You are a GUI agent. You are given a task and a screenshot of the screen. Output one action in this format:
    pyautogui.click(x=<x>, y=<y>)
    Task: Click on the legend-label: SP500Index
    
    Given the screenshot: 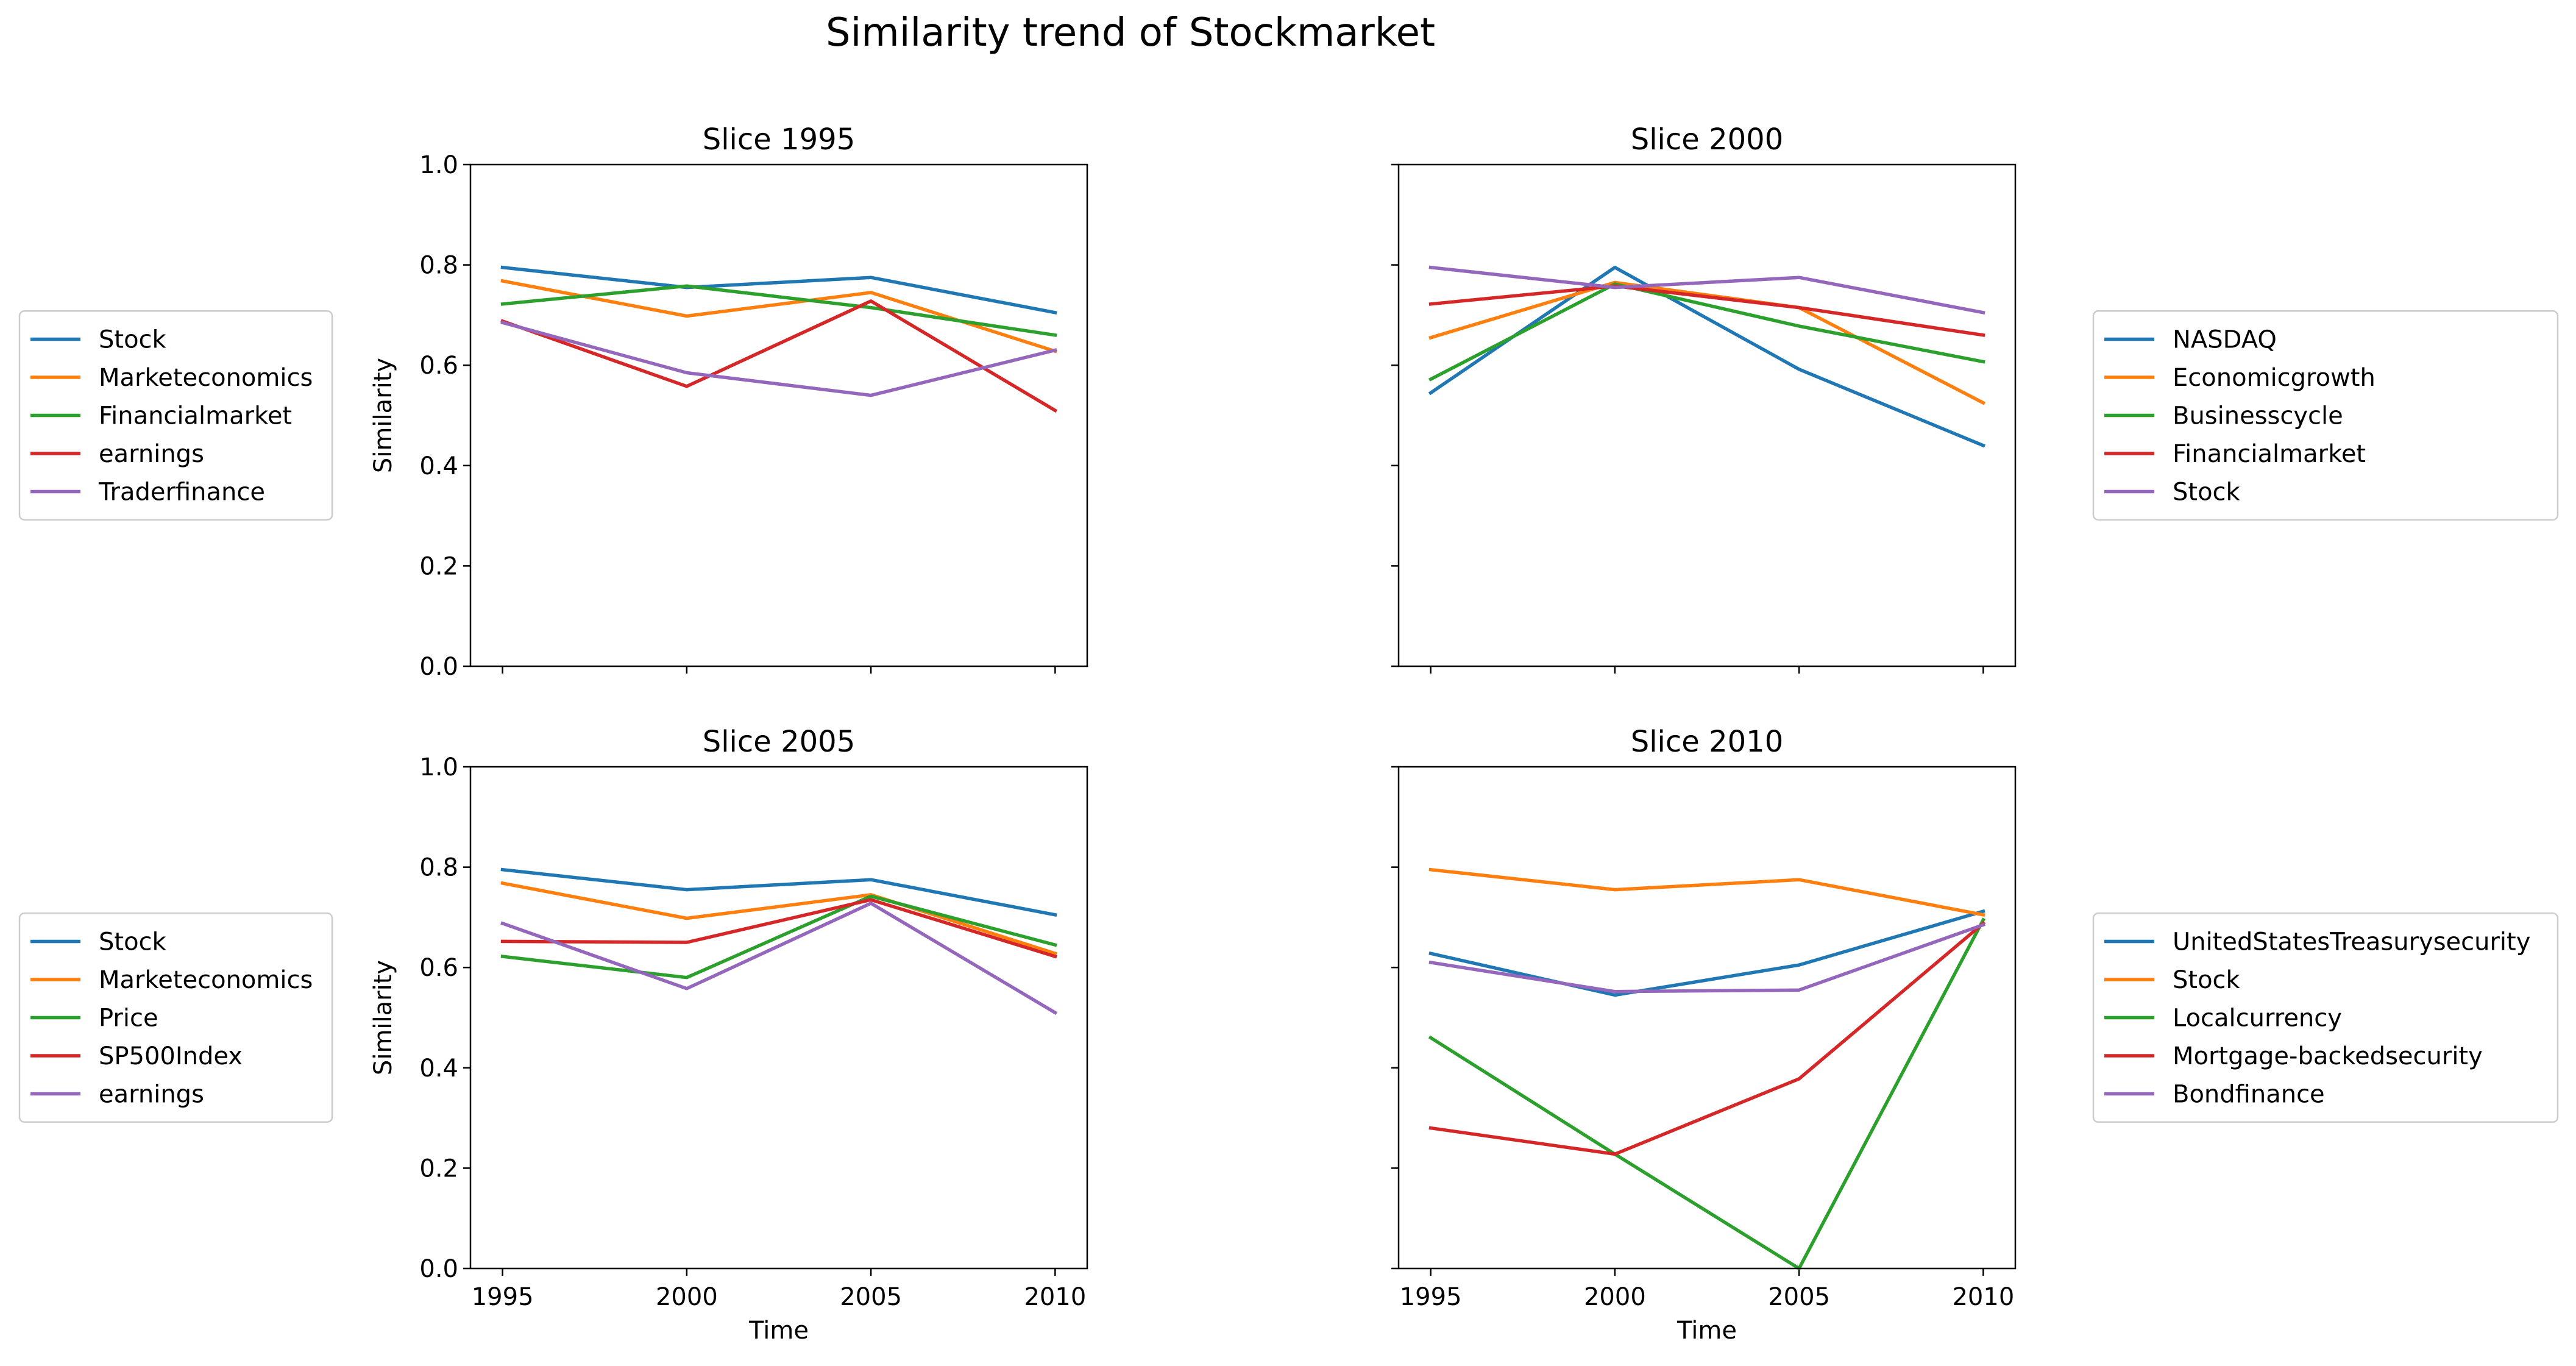 What is the action you would take?
    pyautogui.click(x=171, y=1056)
    